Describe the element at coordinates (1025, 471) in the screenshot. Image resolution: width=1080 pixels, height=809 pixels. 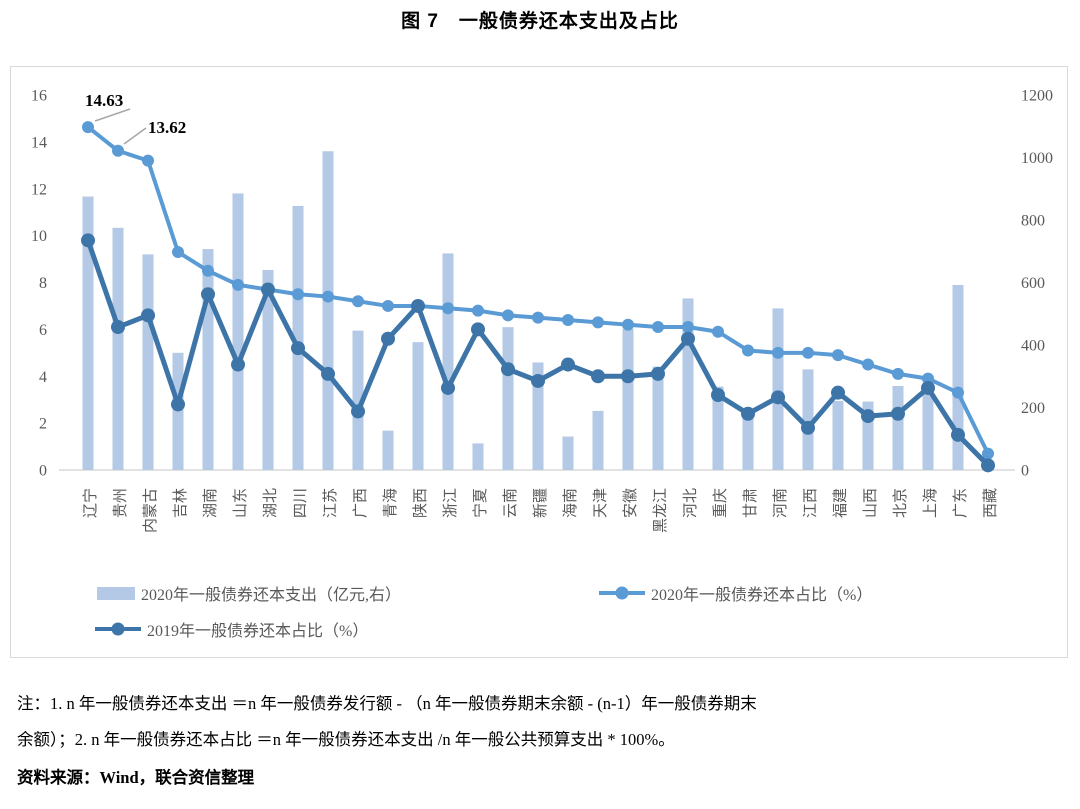
I see `right-axis-tick: 0` at that location.